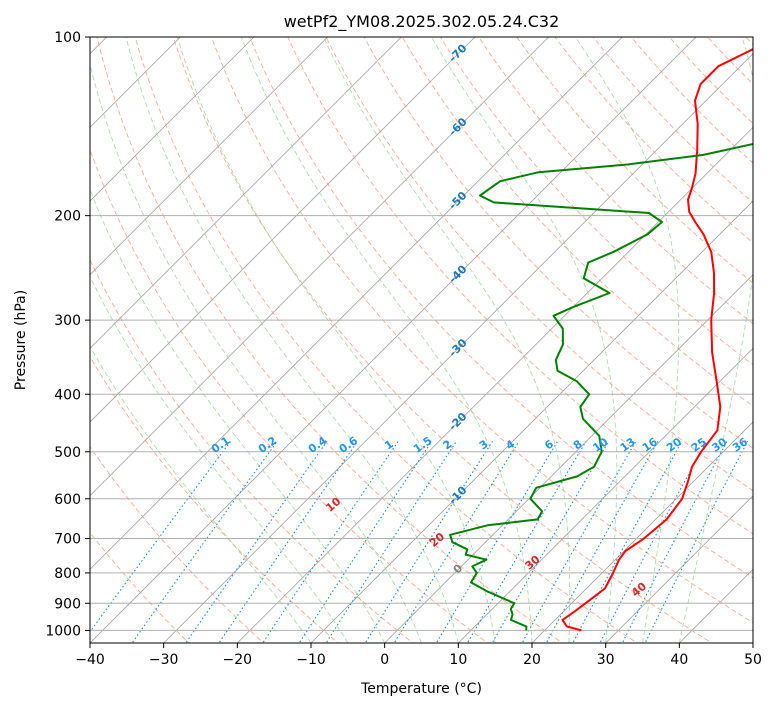  I want to click on y-tick-label: 900, so click(67, 604).